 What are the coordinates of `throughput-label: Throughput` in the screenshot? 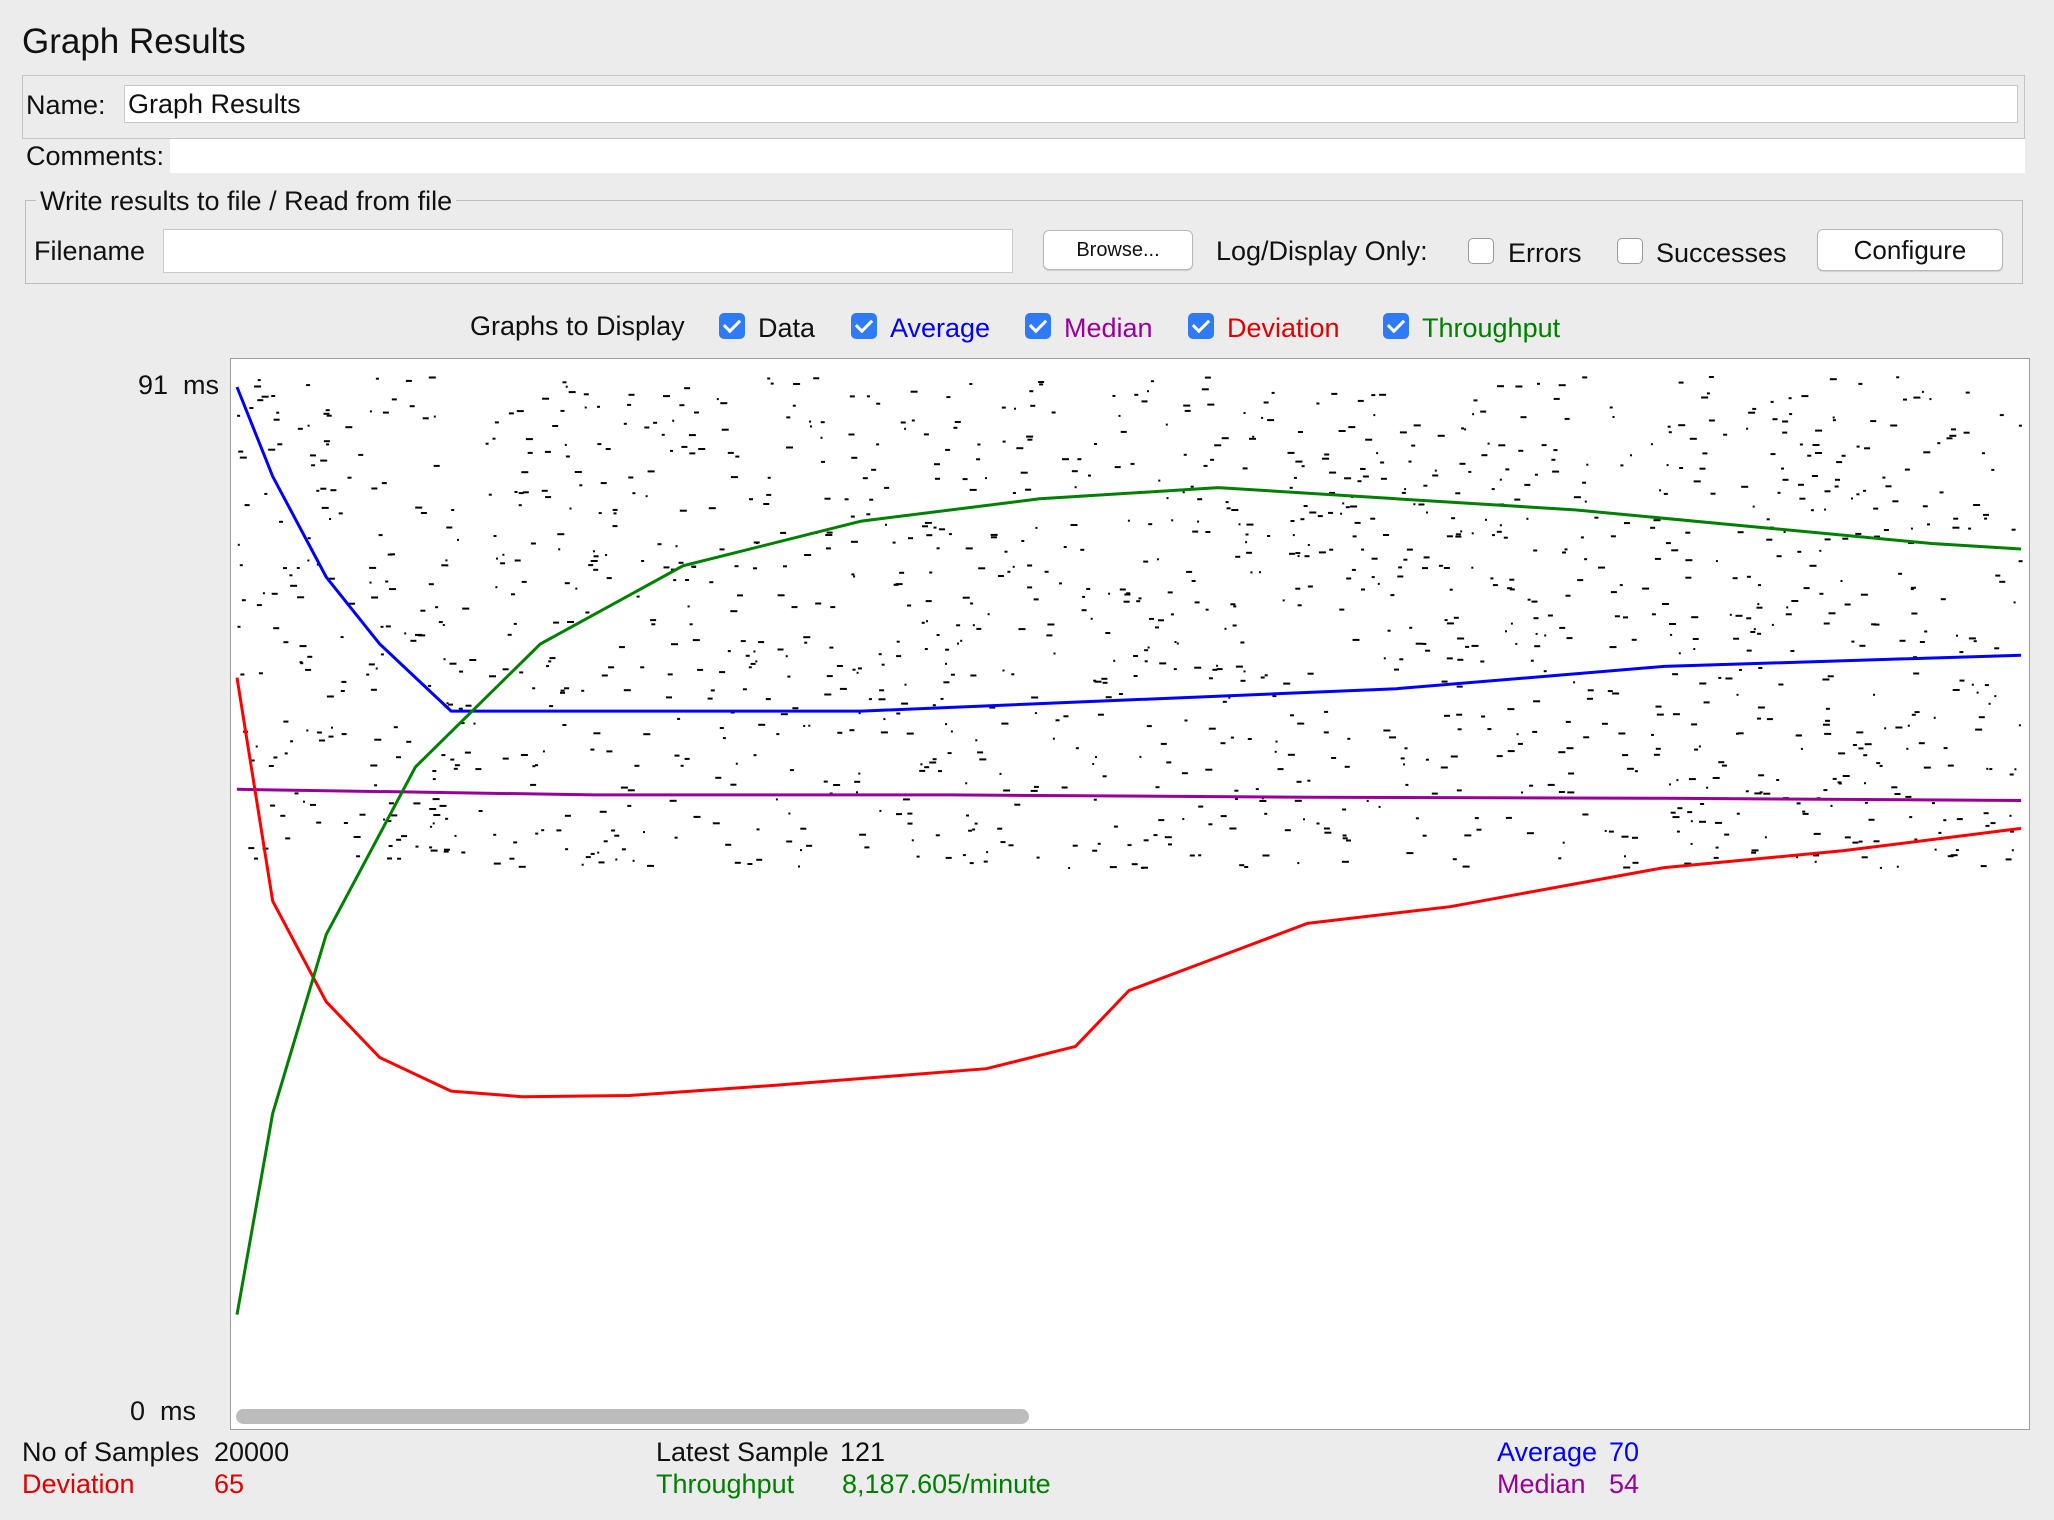 It's located at (725, 1484).